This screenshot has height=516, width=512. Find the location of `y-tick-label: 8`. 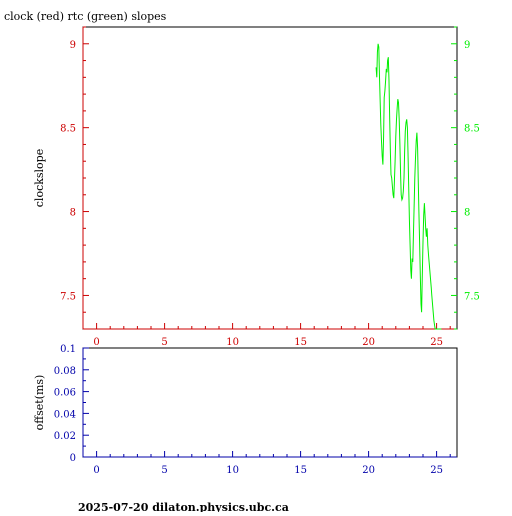

y-tick-label: 8 is located at coordinates (73, 213).